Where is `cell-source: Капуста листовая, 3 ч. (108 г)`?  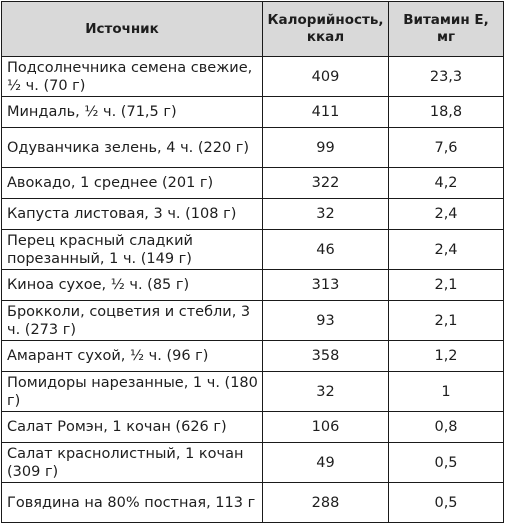 cell-source: Капуста листовая, 3 ч. (108 г) is located at coordinates (132, 214).